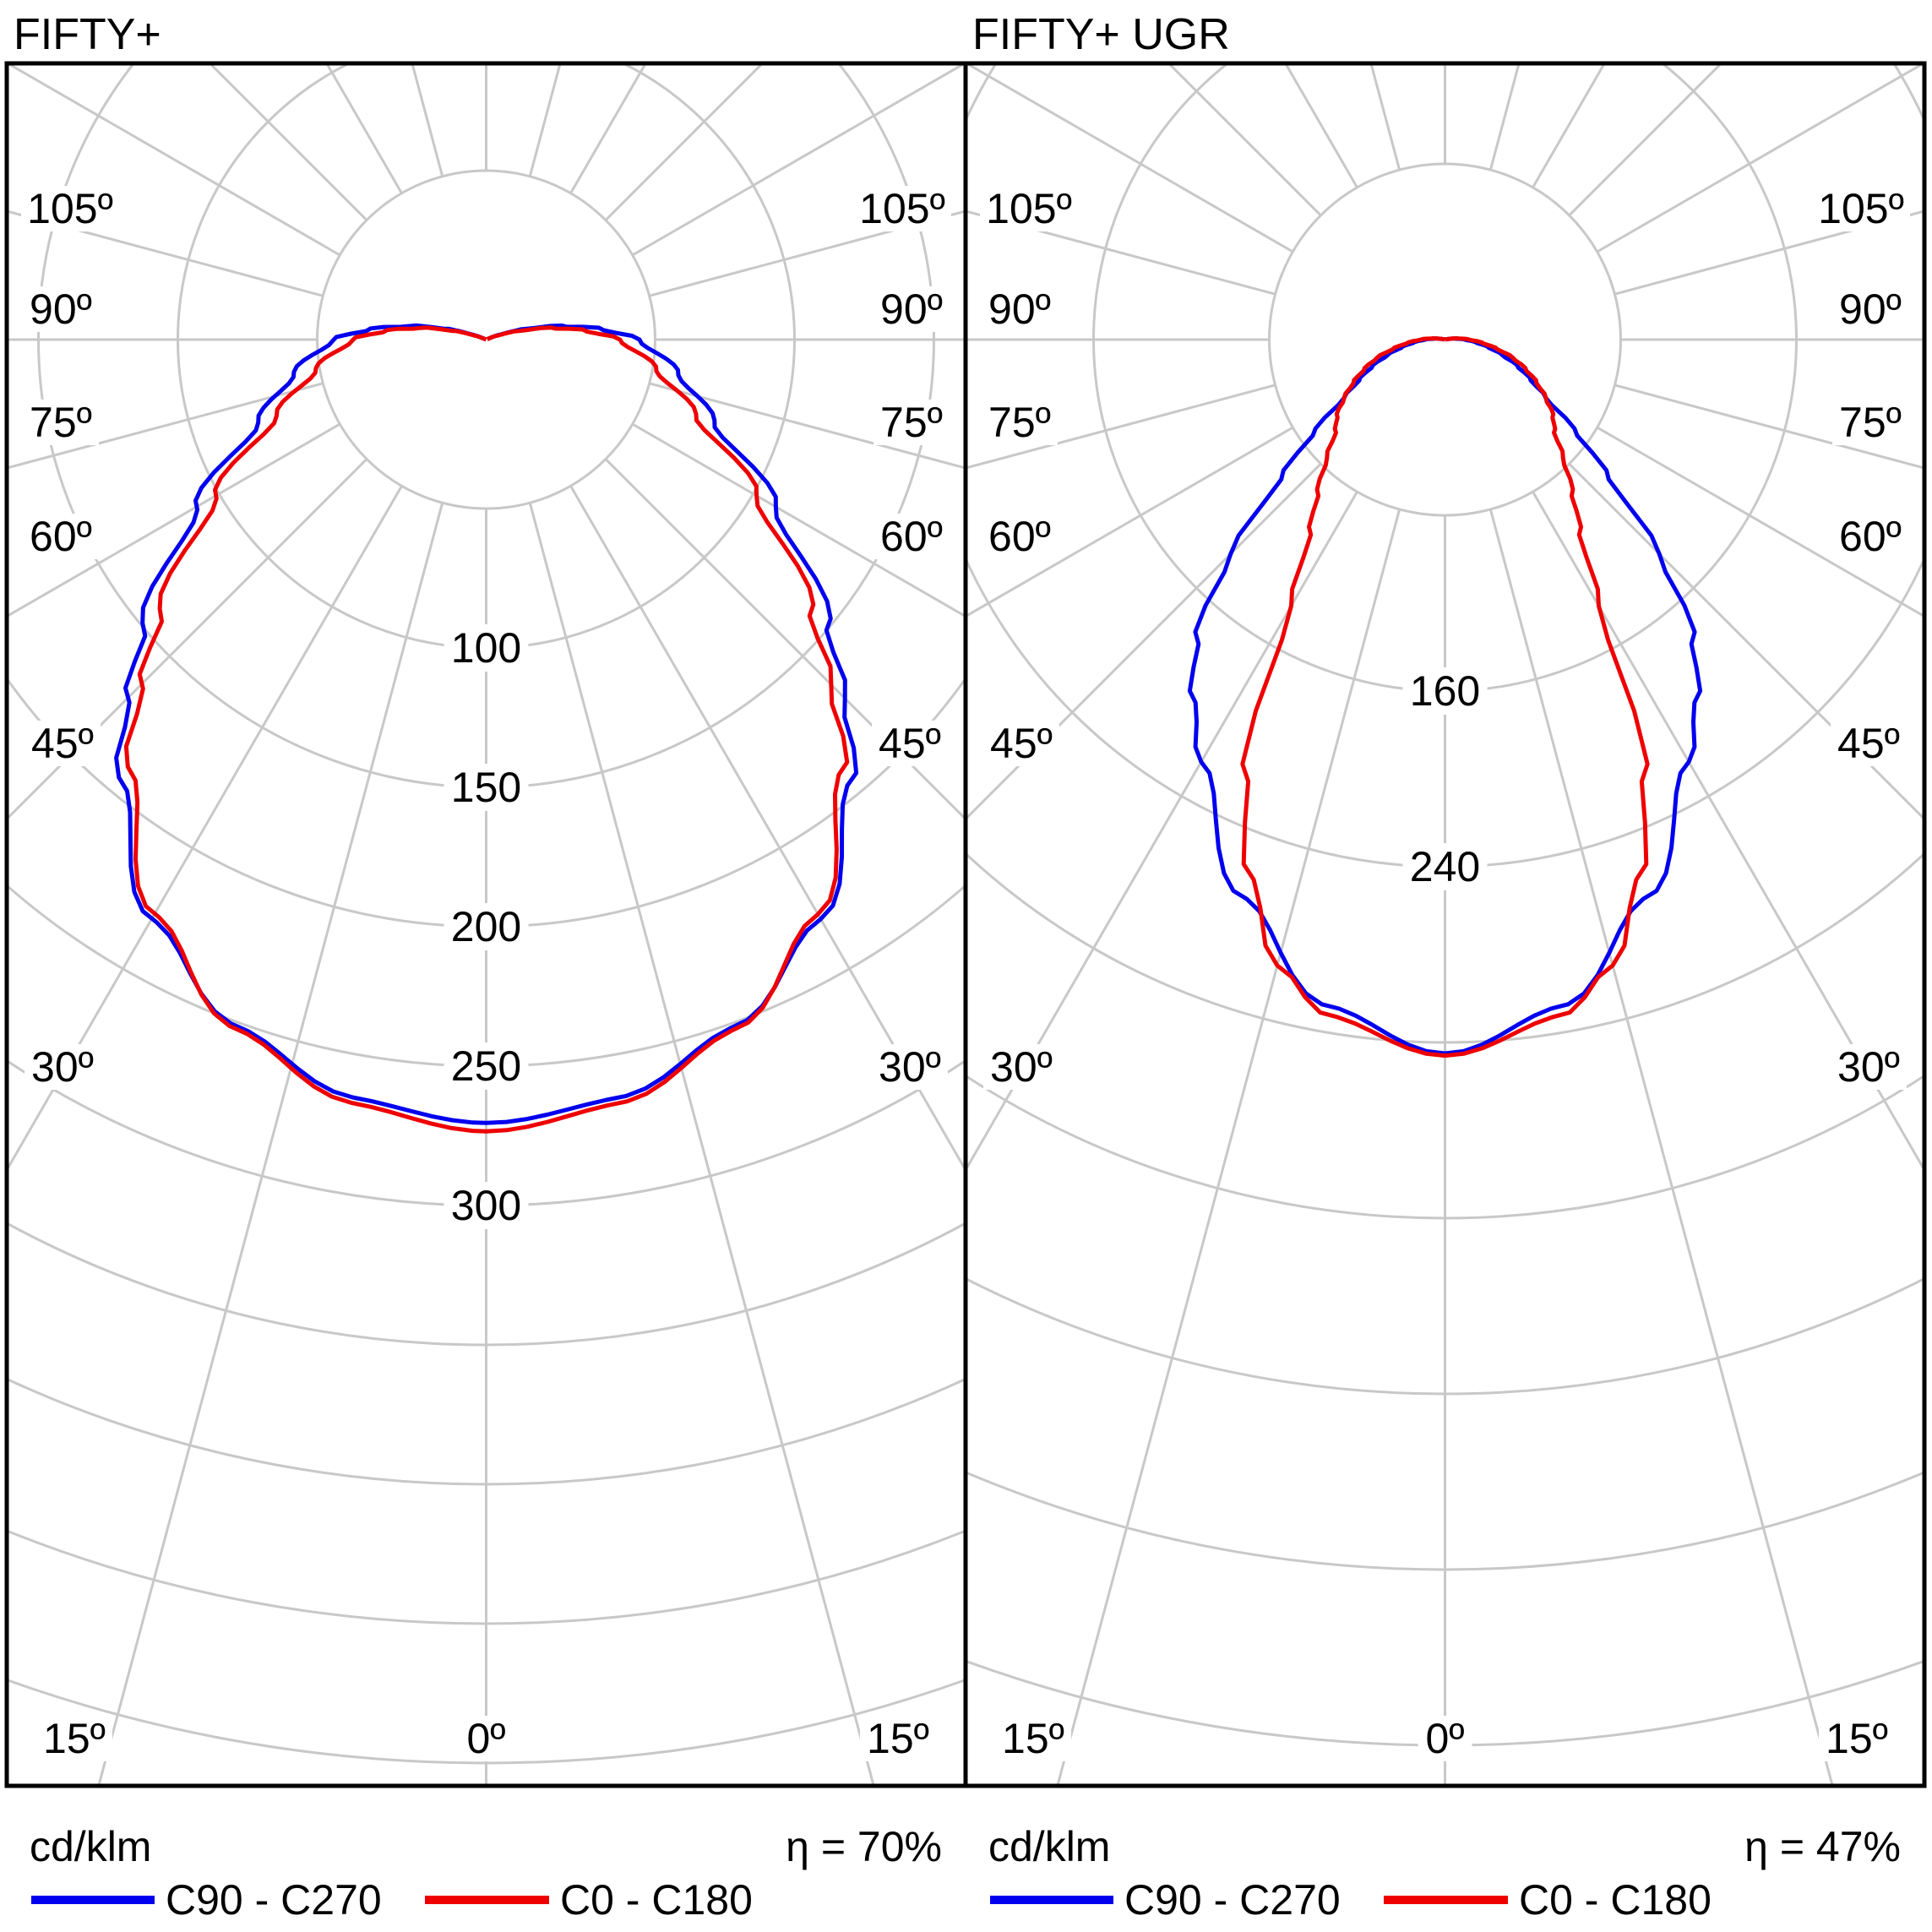 The image size is (1932, 1932). I want to click on panel-title: FIFTY+ UGR, so click(1101, 34).